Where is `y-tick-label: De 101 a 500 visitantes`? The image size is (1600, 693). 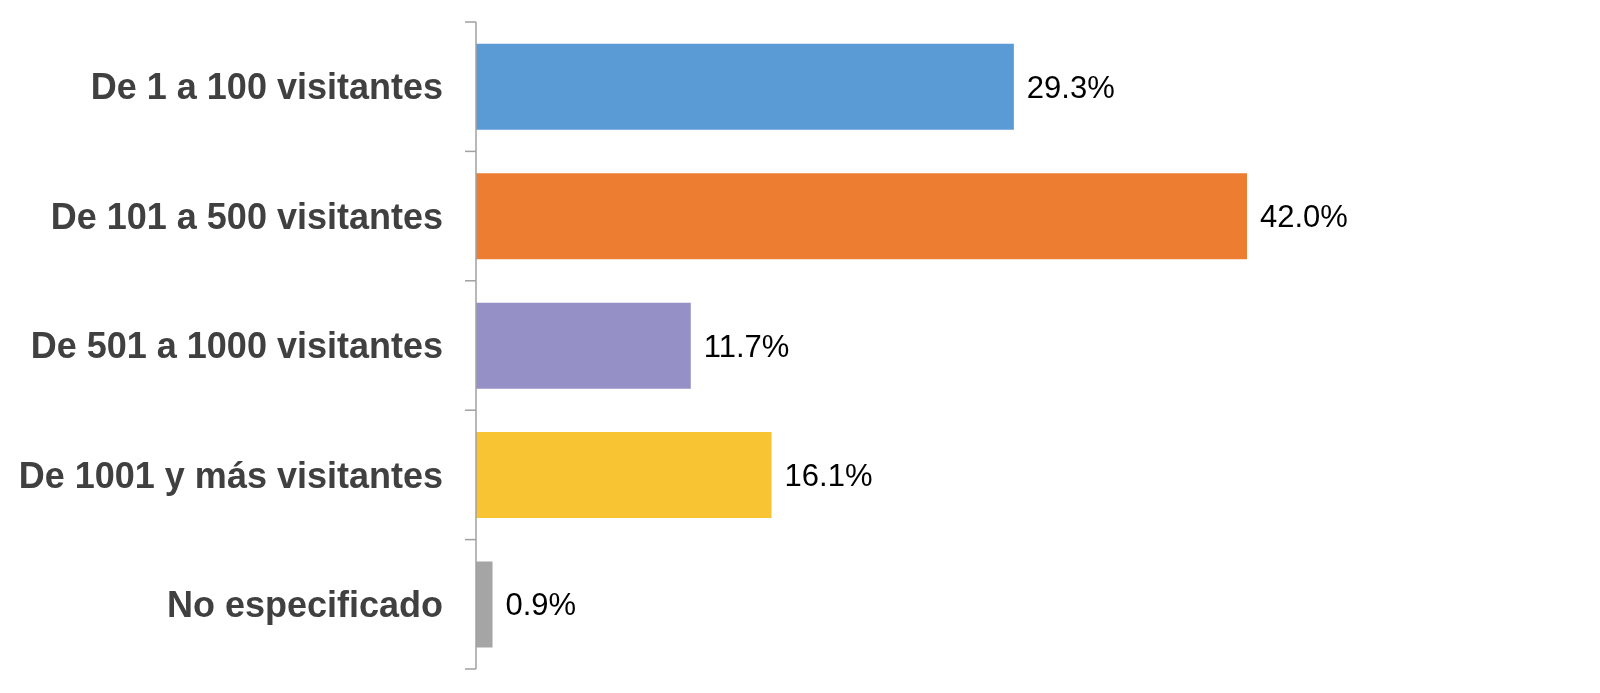
y-tick-label: De 101 a 500 visitantes is located at coordinates (246, 216).